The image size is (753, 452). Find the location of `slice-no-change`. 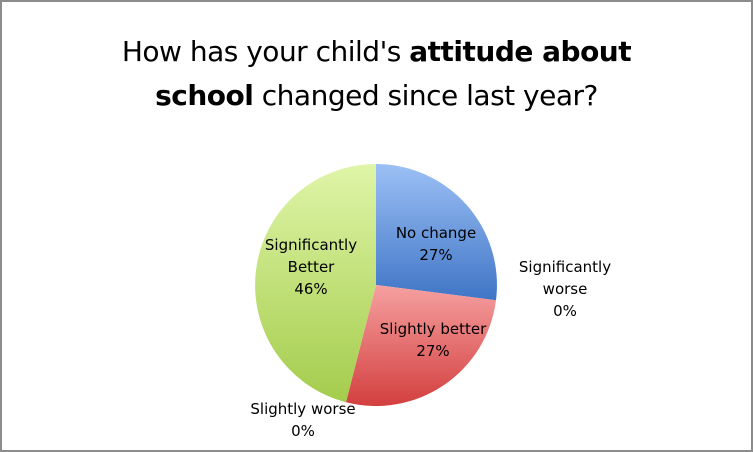

slice-no-change is located at coordinates (436, 232).